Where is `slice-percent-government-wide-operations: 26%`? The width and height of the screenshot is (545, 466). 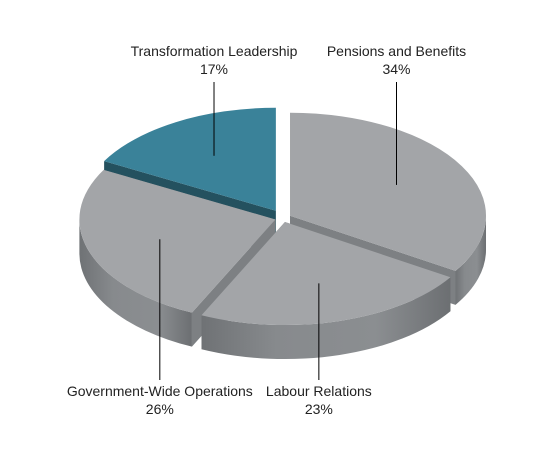
slice-percent-government-wide-operations: 26% is located at coordinates (160, 409).